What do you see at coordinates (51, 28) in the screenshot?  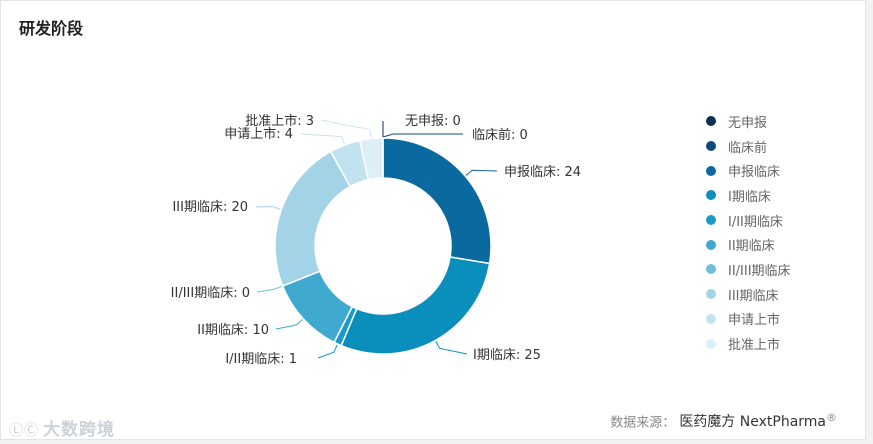 I see `chart-title: 研发阶段` at bounding box center [51, 28].